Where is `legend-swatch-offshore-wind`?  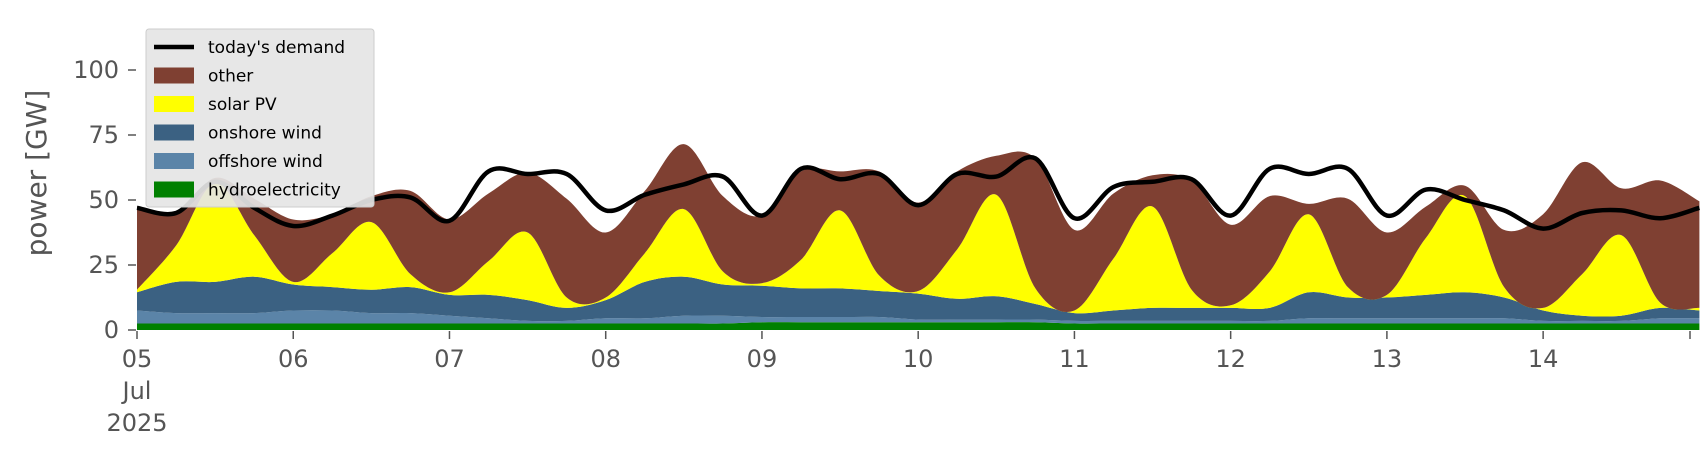
legend-swatch-offshore-wind is located at coordinates (174, 161).